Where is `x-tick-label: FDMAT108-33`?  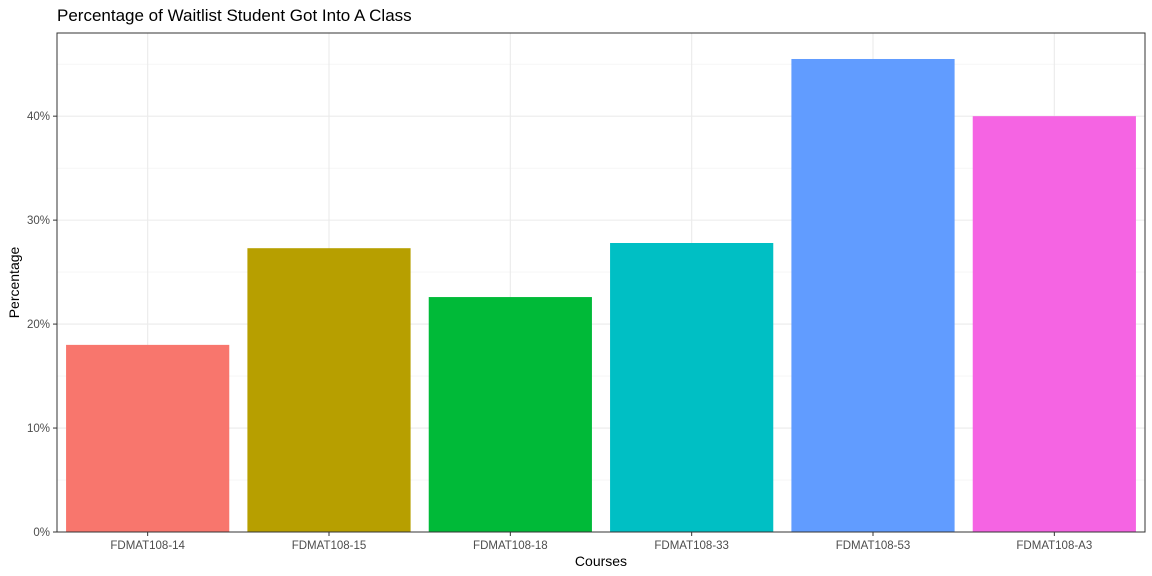 x-tick-label: FDMAT108-33 is located at coordinates (691, 546).